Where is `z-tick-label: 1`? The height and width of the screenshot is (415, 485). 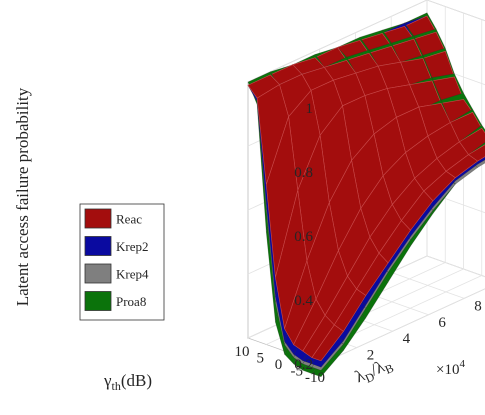
z-tick-label: 1 is located at coordinates (310, 109).